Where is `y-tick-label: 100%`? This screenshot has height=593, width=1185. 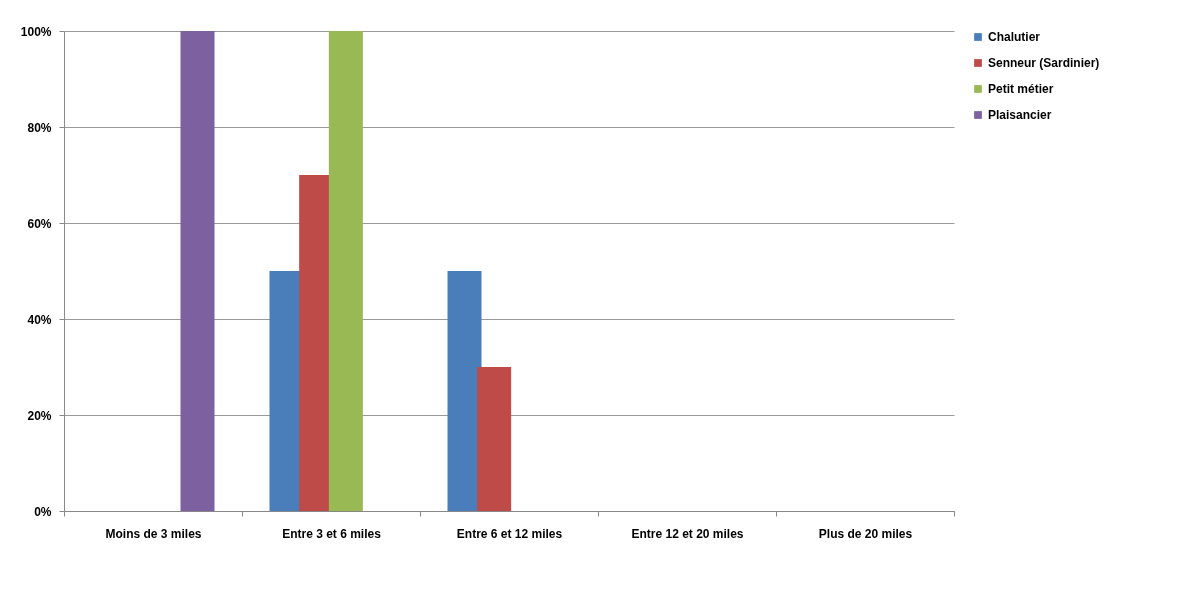 y-tick-label: 100% is located at coordinates (36, 31).